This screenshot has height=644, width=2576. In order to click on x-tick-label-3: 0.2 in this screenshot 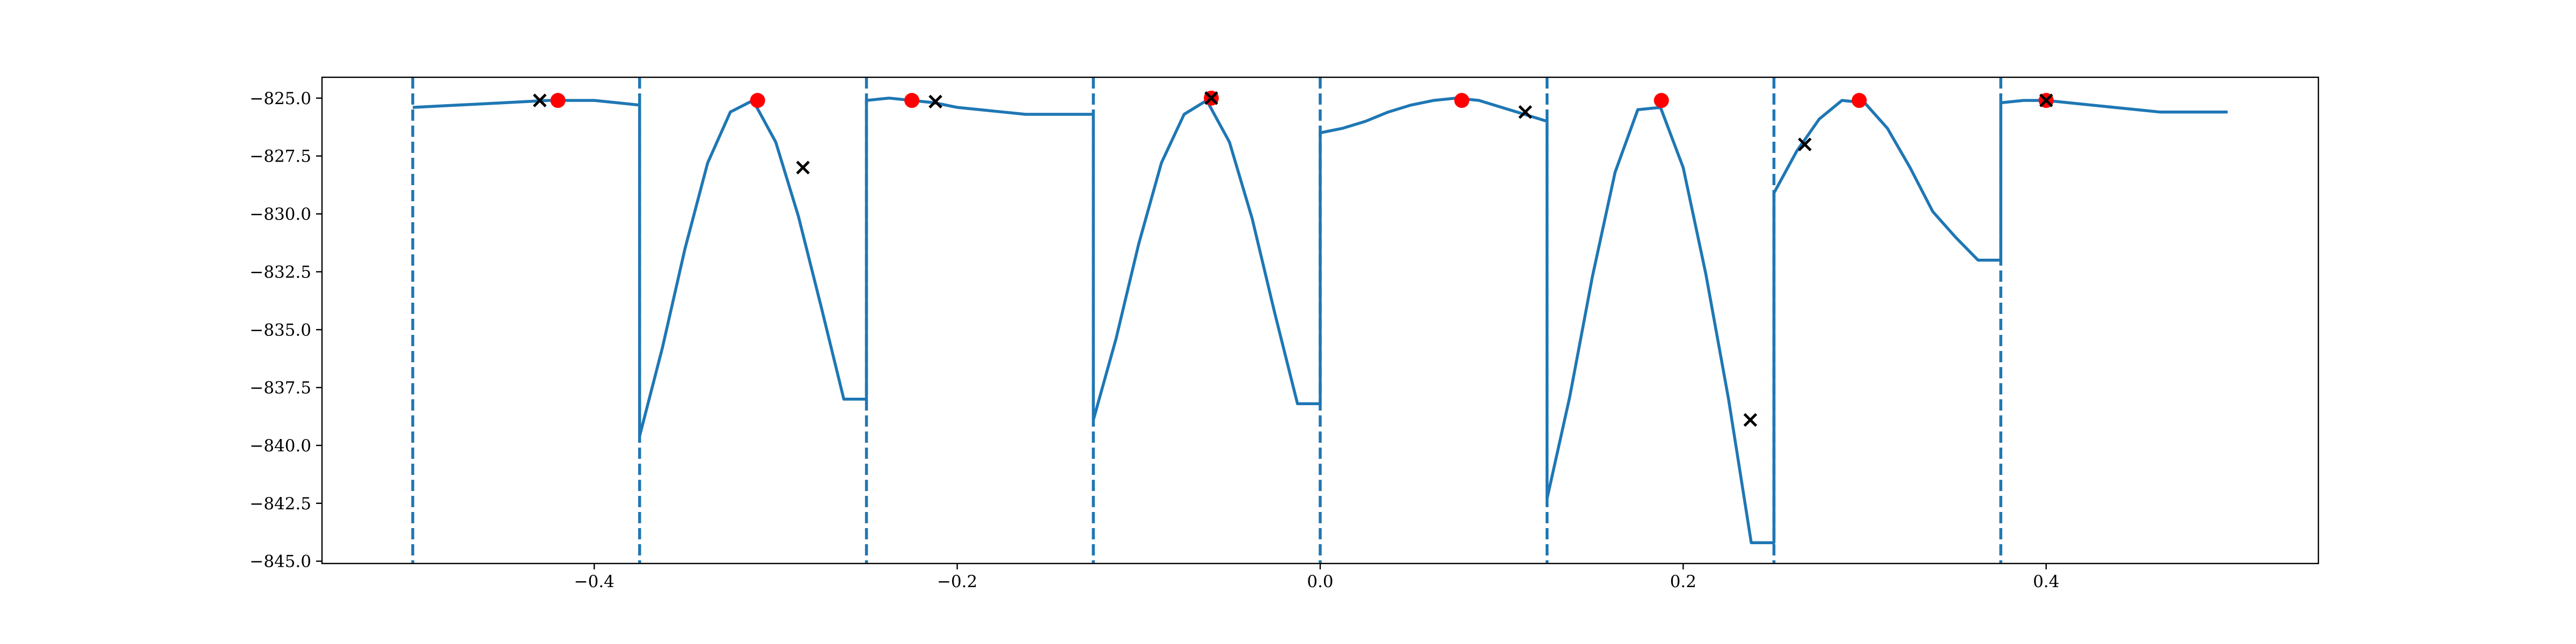, I will do `click(1683, 581)`.